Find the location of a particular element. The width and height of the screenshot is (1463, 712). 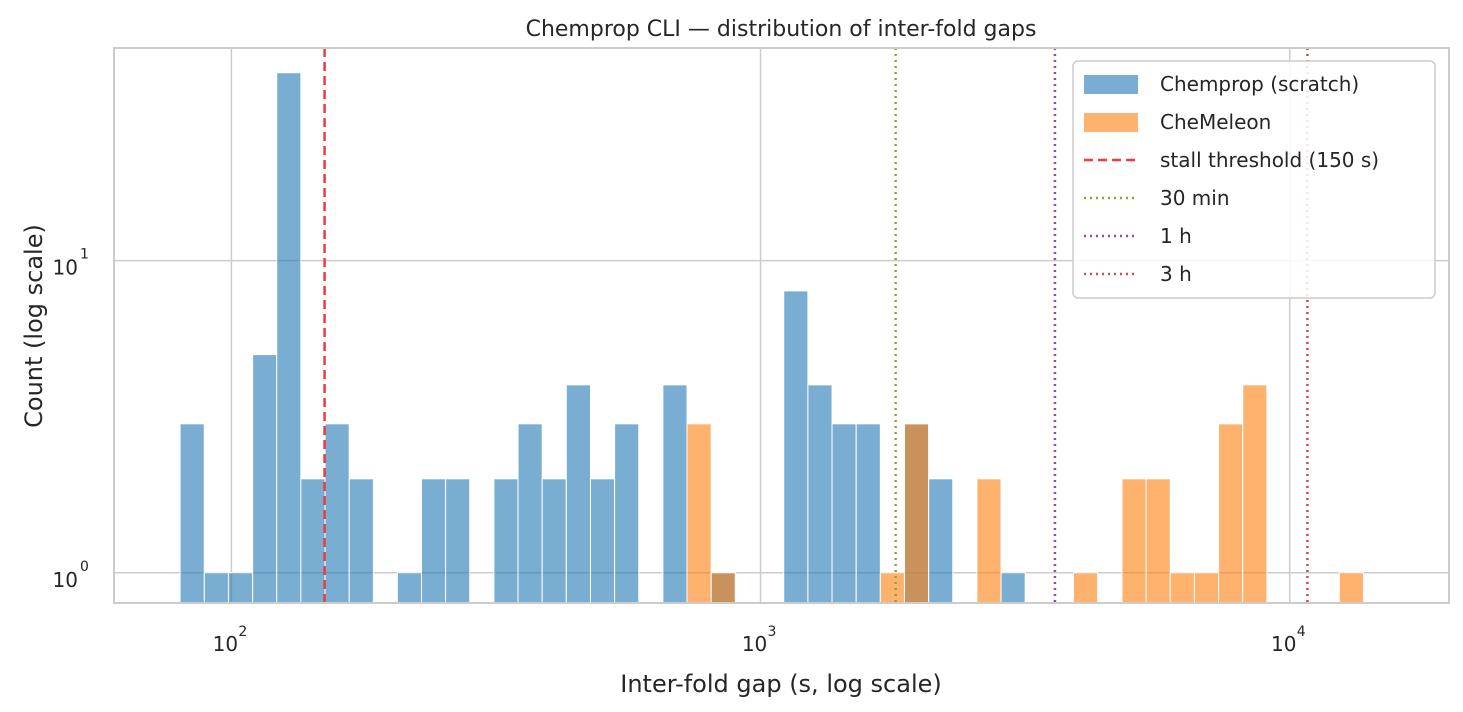

x-tick-labels: 10 2 10 3 10 4 is located at coordinates (759, 640).